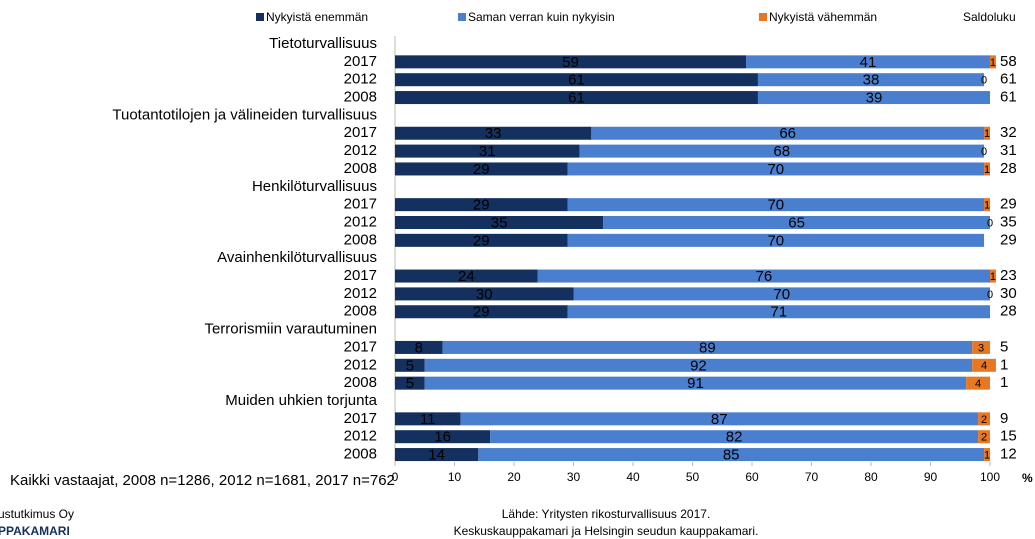 The height and width of the screenshot is (539, 1035). I want to click on saldo-label: 29, so click(1008, 204).